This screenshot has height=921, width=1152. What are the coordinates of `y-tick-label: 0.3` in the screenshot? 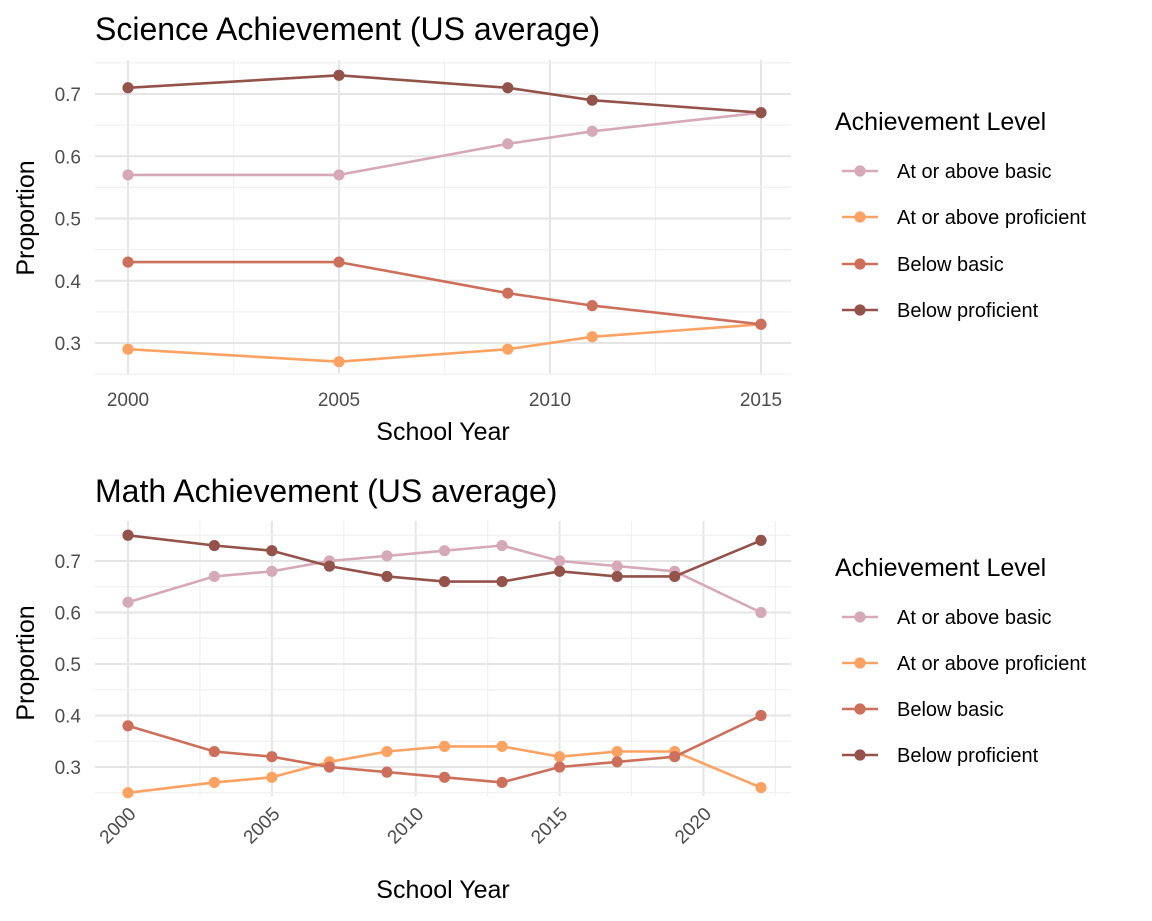 It's located at (68, 344).